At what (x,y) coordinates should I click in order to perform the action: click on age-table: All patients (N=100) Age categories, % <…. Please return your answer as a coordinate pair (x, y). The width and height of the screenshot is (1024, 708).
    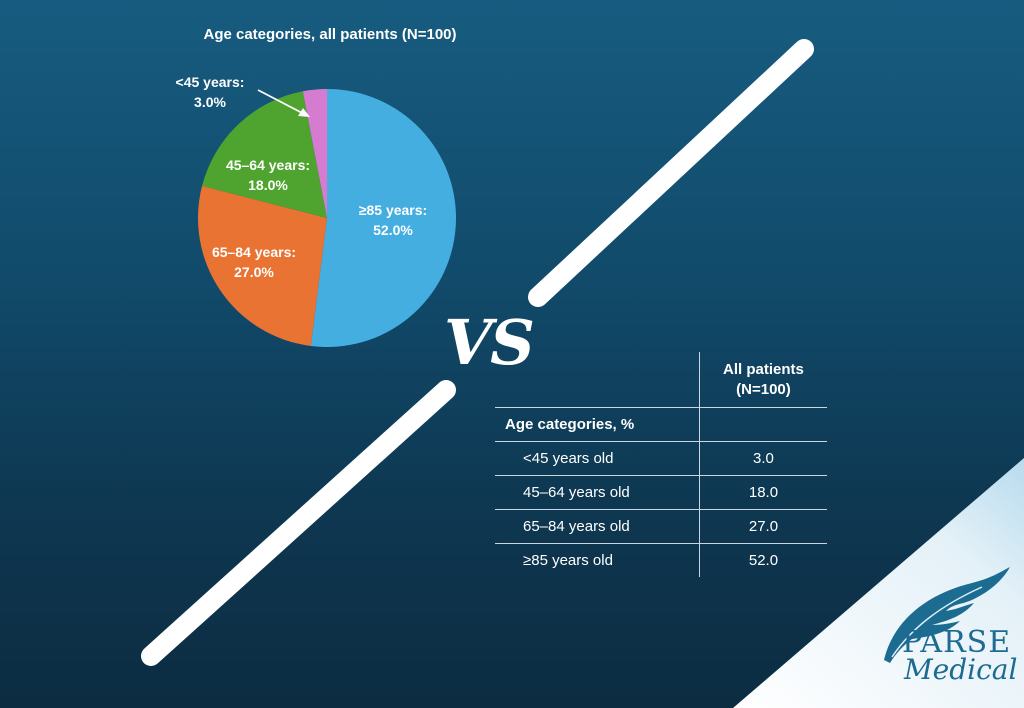
    Looking at the image, I should click on (661, 464).